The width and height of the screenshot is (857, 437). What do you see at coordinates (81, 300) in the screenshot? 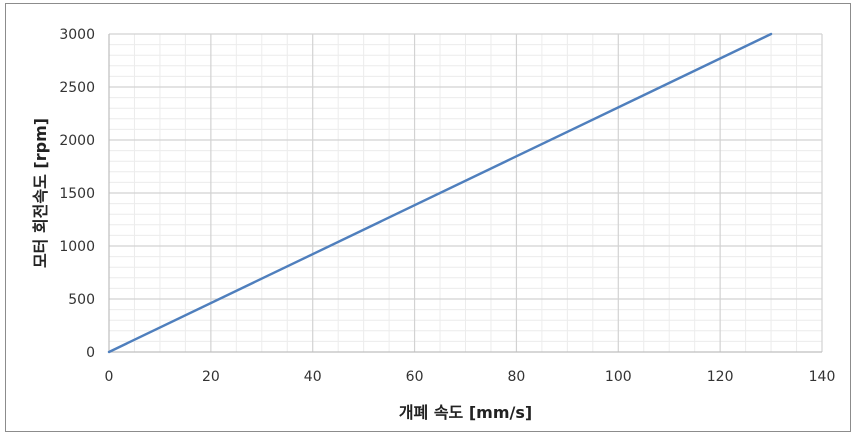
I see `y-tick-label: 500` at bounding box center [81, 300].